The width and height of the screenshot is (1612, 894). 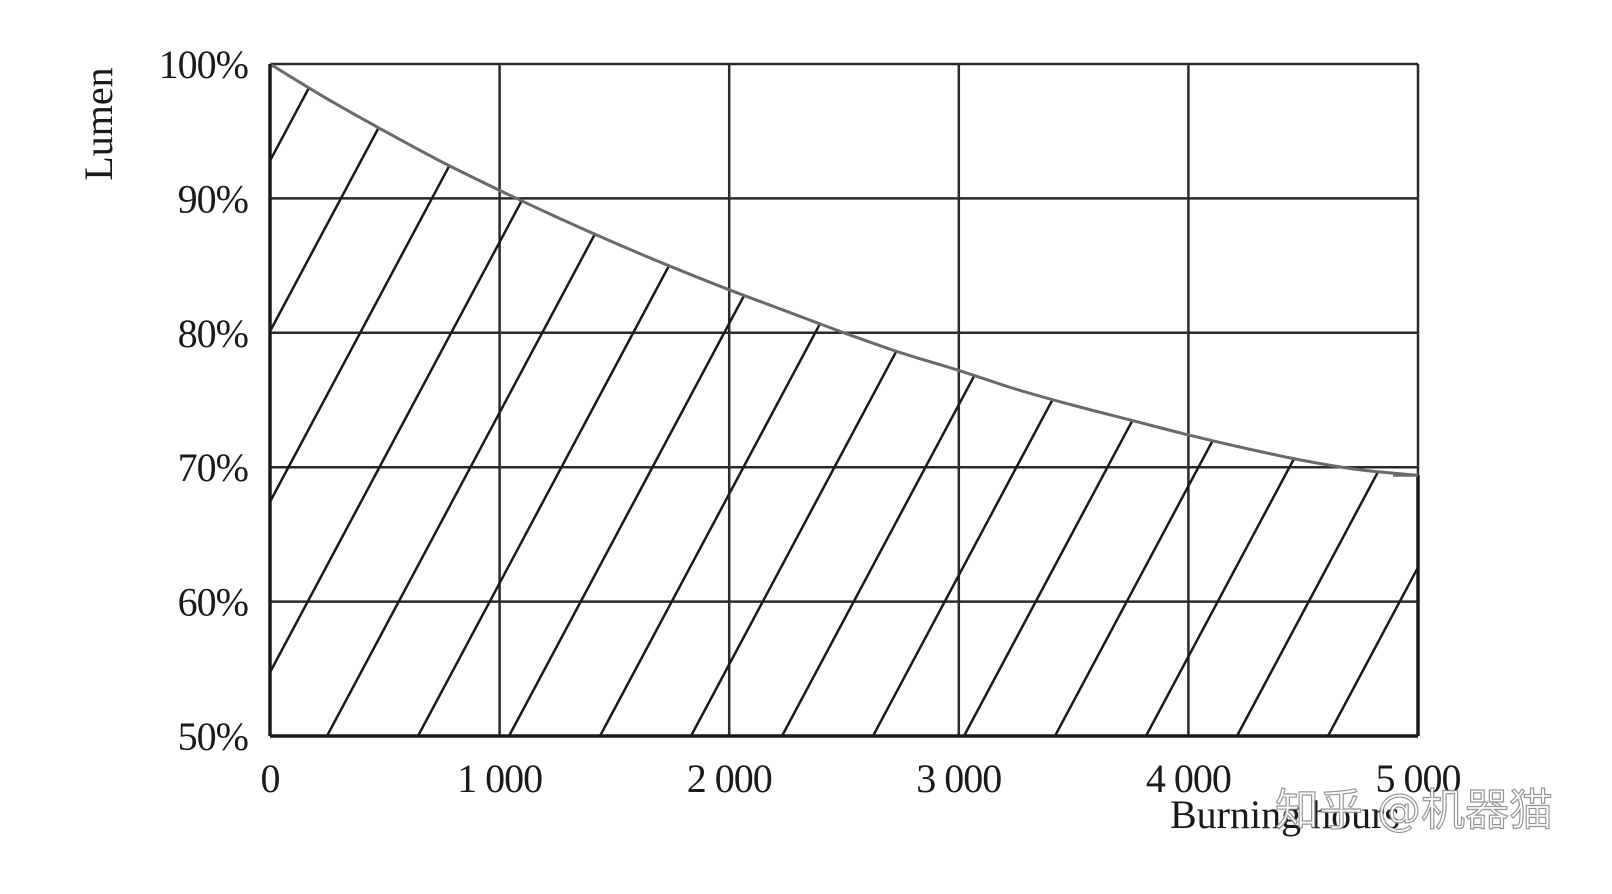 I want to click on y-tick-labels: 50% 60% 70% 80% 90% 100%, so click(x=204, y=400).